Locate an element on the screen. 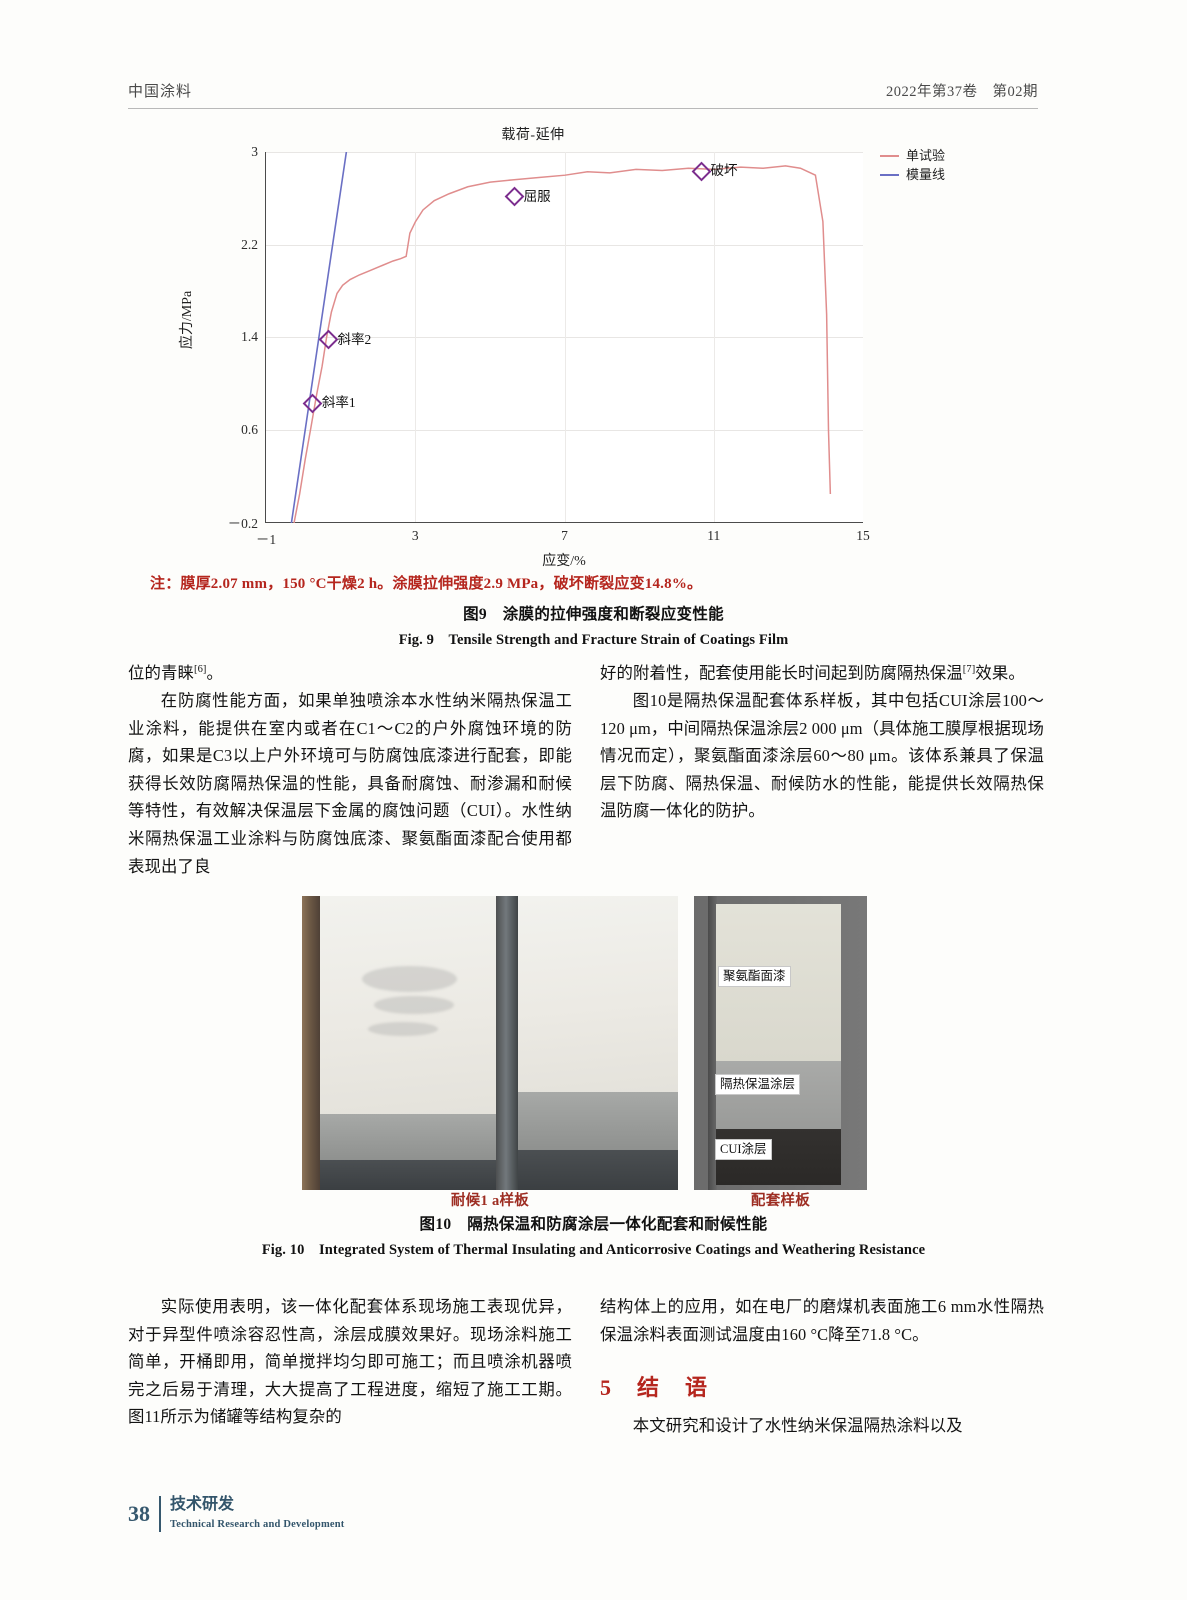 This screenshot has height=1600, width=1187. chart-y-axis-label: 应力/MPa is located at coordinates (187, 320).